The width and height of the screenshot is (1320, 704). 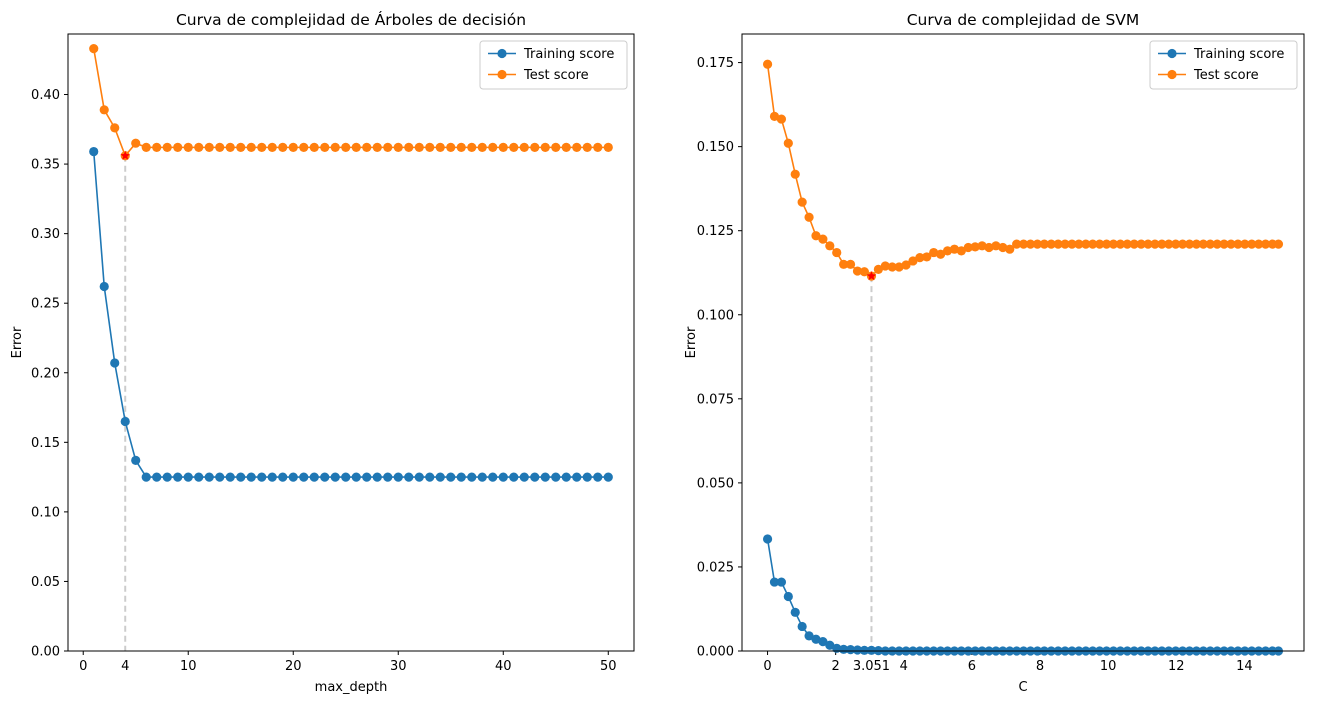 What do you see at coordinates (608, 666) in the screenshot?
I see `x-tick-label: 50` at bounding box center [608, 666].